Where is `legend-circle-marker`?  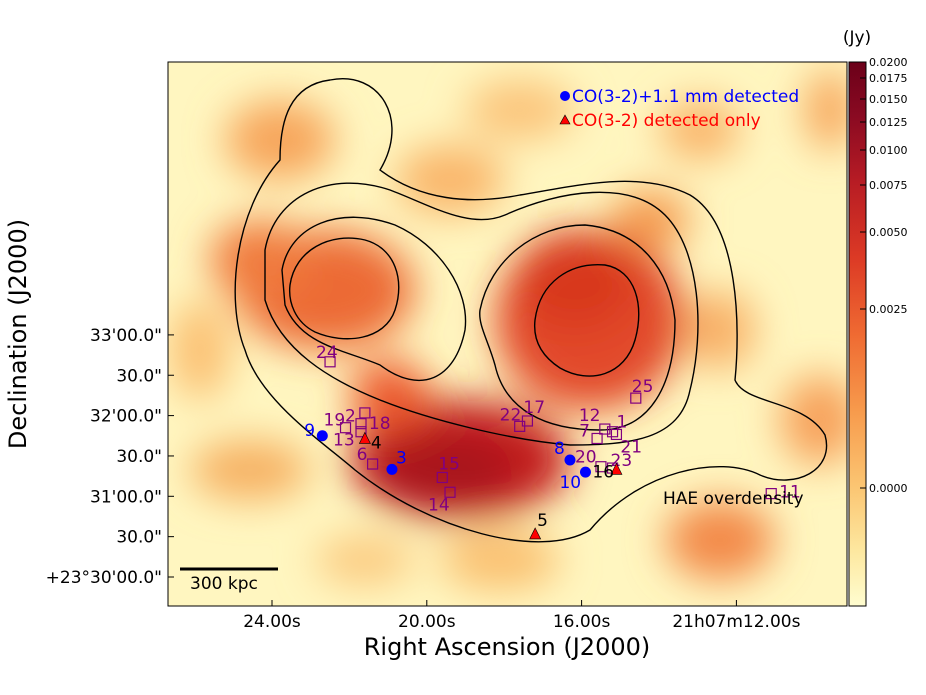 legend-circle-marker is located at coordinates (565, 96).